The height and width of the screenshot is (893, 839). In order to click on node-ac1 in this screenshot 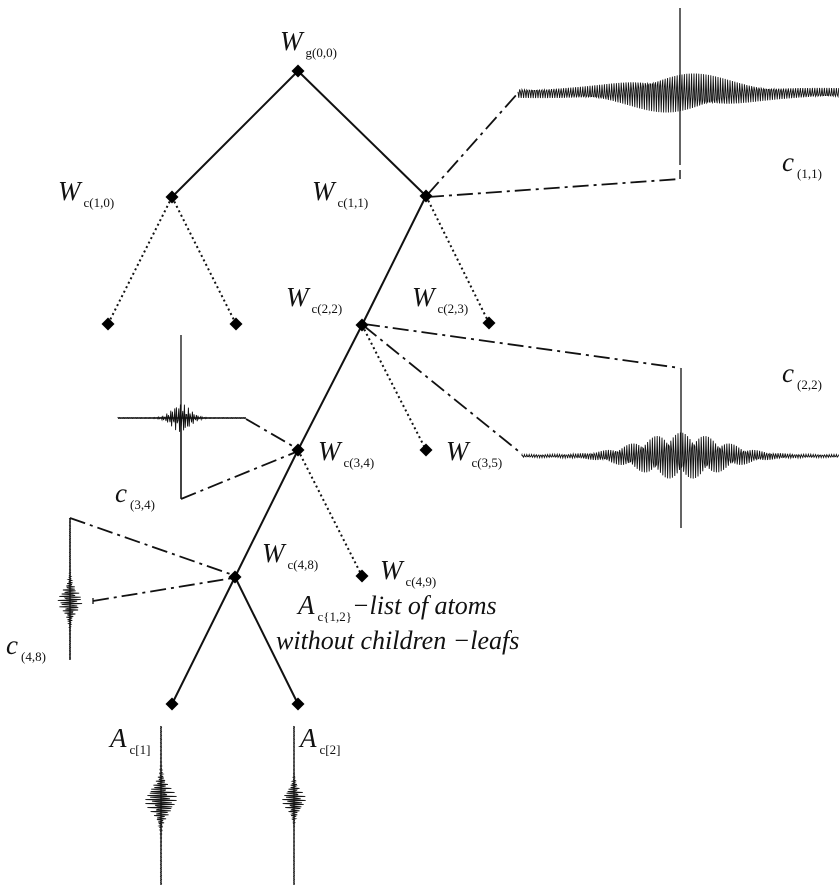, I will do `click(172, 704)`.